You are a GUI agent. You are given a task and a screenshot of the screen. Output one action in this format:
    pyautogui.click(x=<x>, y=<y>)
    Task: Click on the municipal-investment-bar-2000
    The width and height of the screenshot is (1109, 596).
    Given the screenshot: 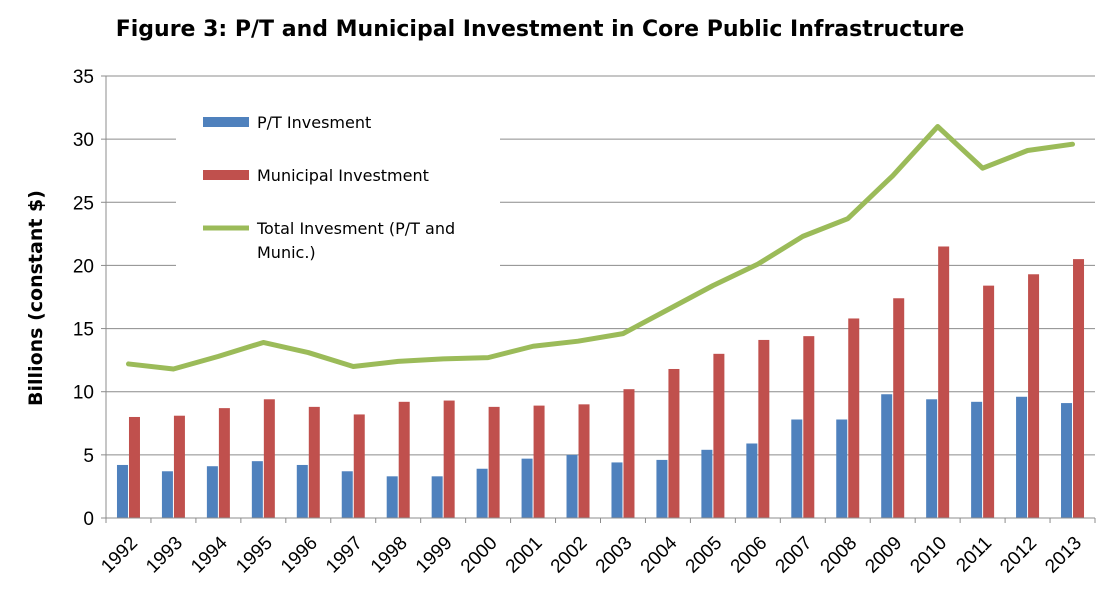 What is the action you would take?
    pyautogui.click(x=494, y=462)
    